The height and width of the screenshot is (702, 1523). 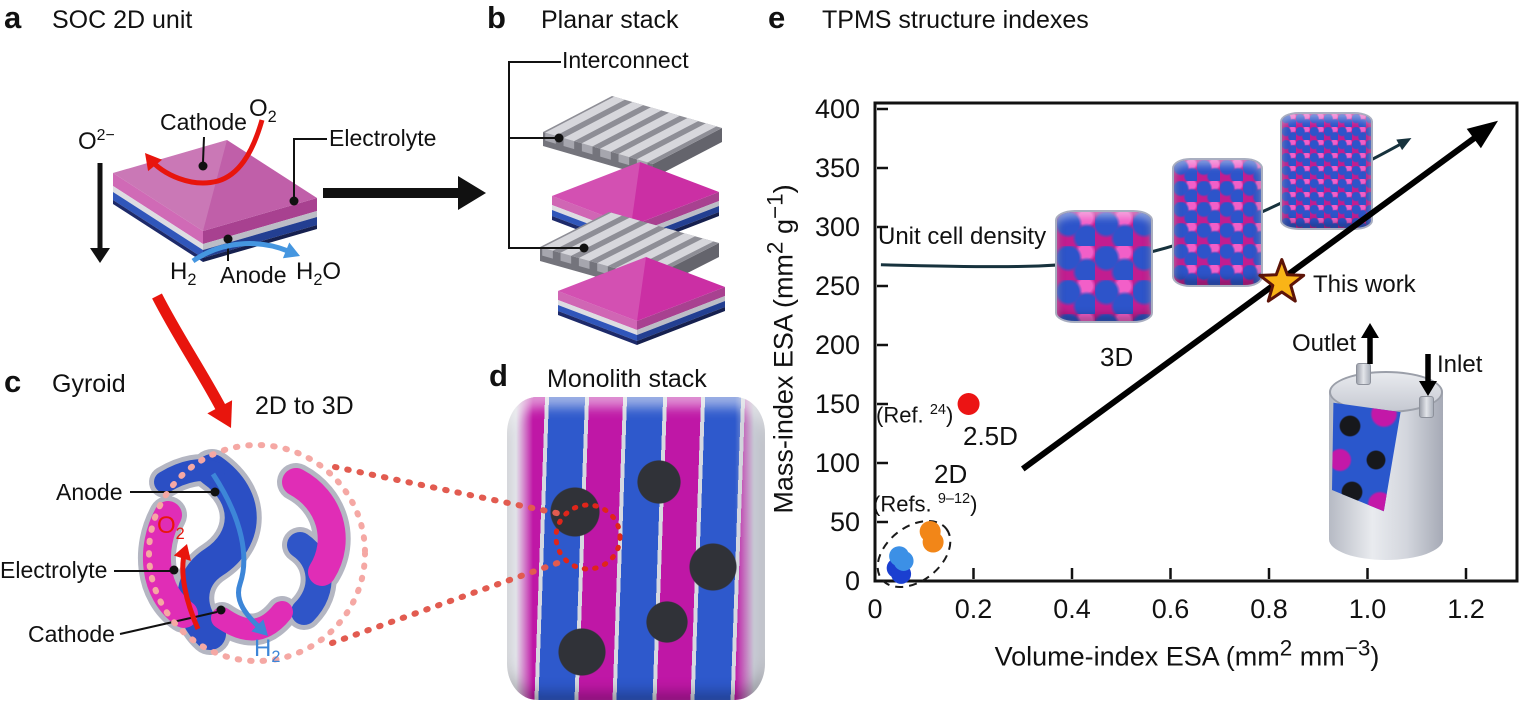 What do you see at coordinates (962, 236) in the screenshot?
I see `annotation-unit-cell-density: Unit cell density` at bounding box center [962, 236].